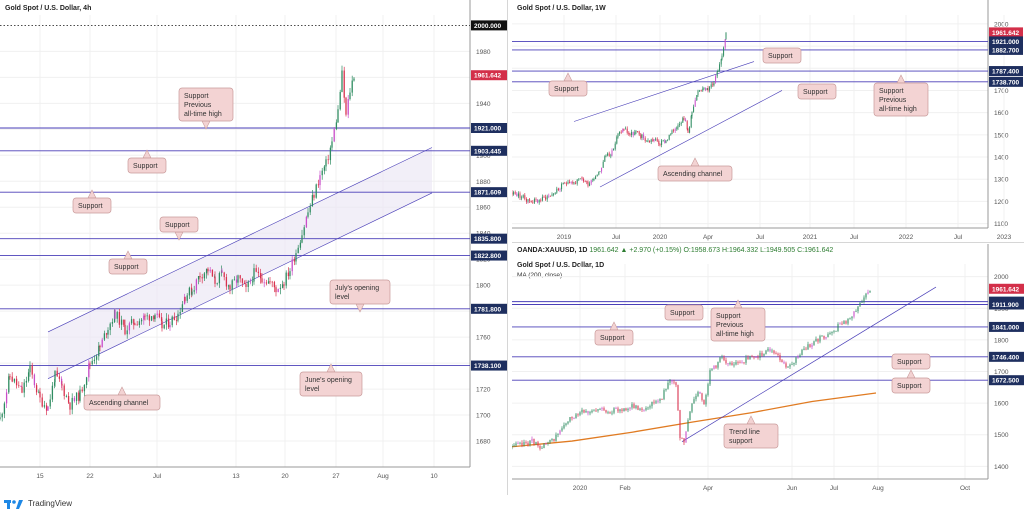 The width and height of the screenshot is (1024, 512). What do you see at coordinates (342, 297) in the screenshot?
I see `annotation-text: level` at bounding box center [342, 297].